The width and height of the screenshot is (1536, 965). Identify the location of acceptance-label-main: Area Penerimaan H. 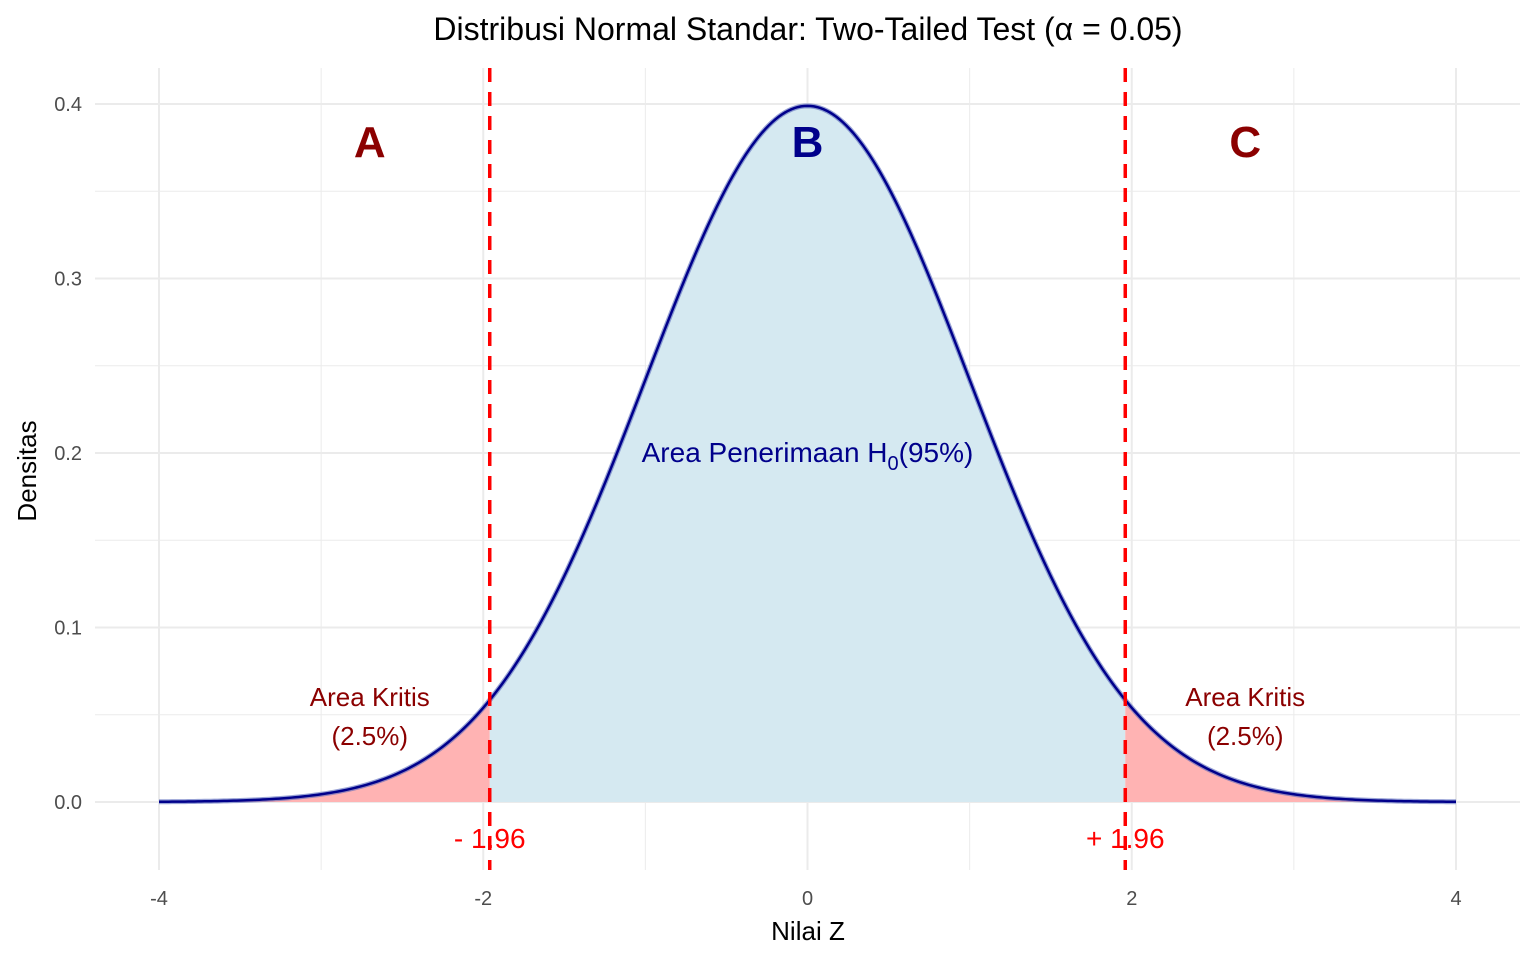
(765, 452).